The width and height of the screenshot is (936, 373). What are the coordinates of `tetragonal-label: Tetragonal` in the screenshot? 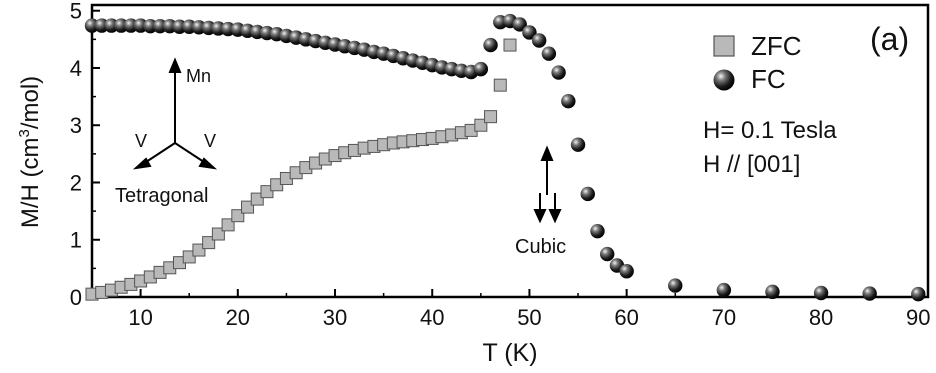 It's located at (161, 196).